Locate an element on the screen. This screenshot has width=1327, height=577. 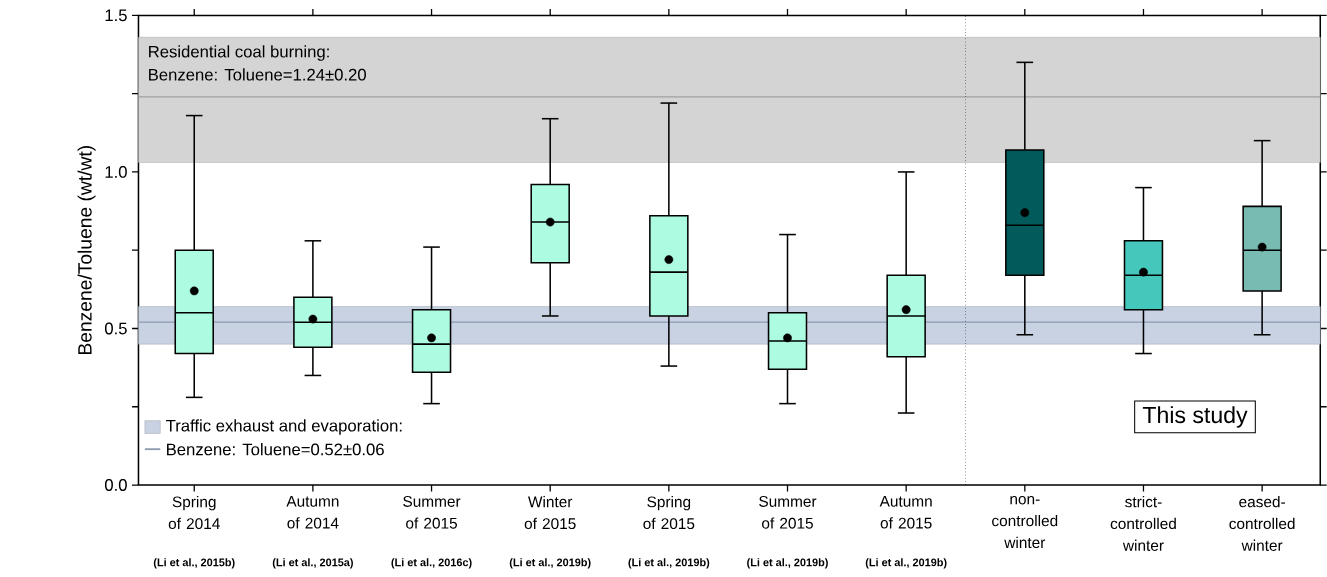
x-tick-label: Spring of 2014 is located at coordinates (194, 512).